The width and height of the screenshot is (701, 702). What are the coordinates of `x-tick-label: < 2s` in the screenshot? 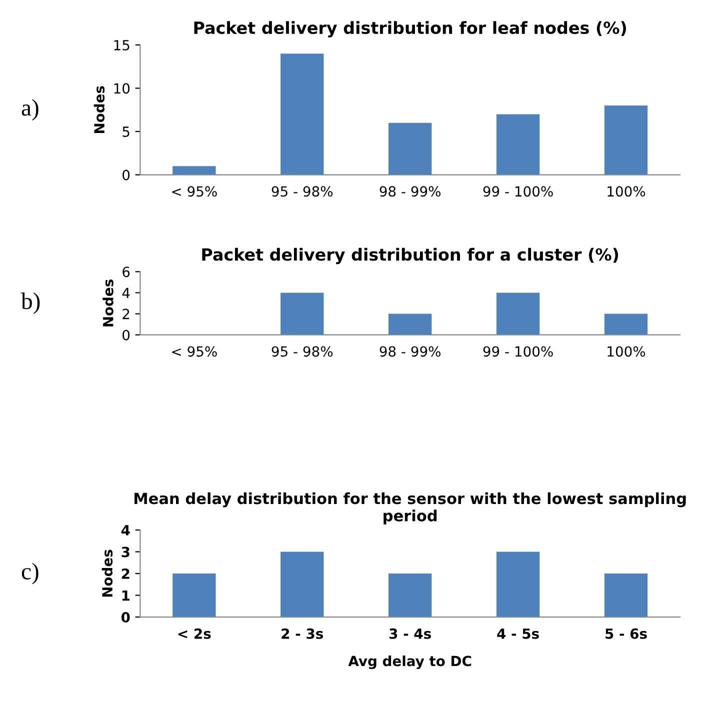 It's located at (194, 633).